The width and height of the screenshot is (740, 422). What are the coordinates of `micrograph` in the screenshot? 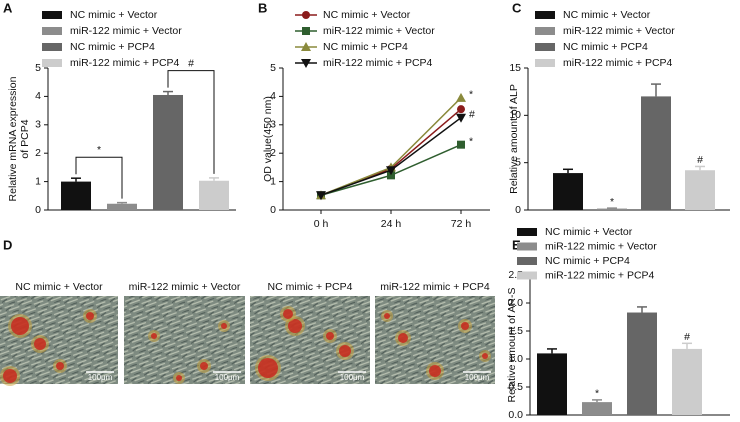 It's located at (184, 340).